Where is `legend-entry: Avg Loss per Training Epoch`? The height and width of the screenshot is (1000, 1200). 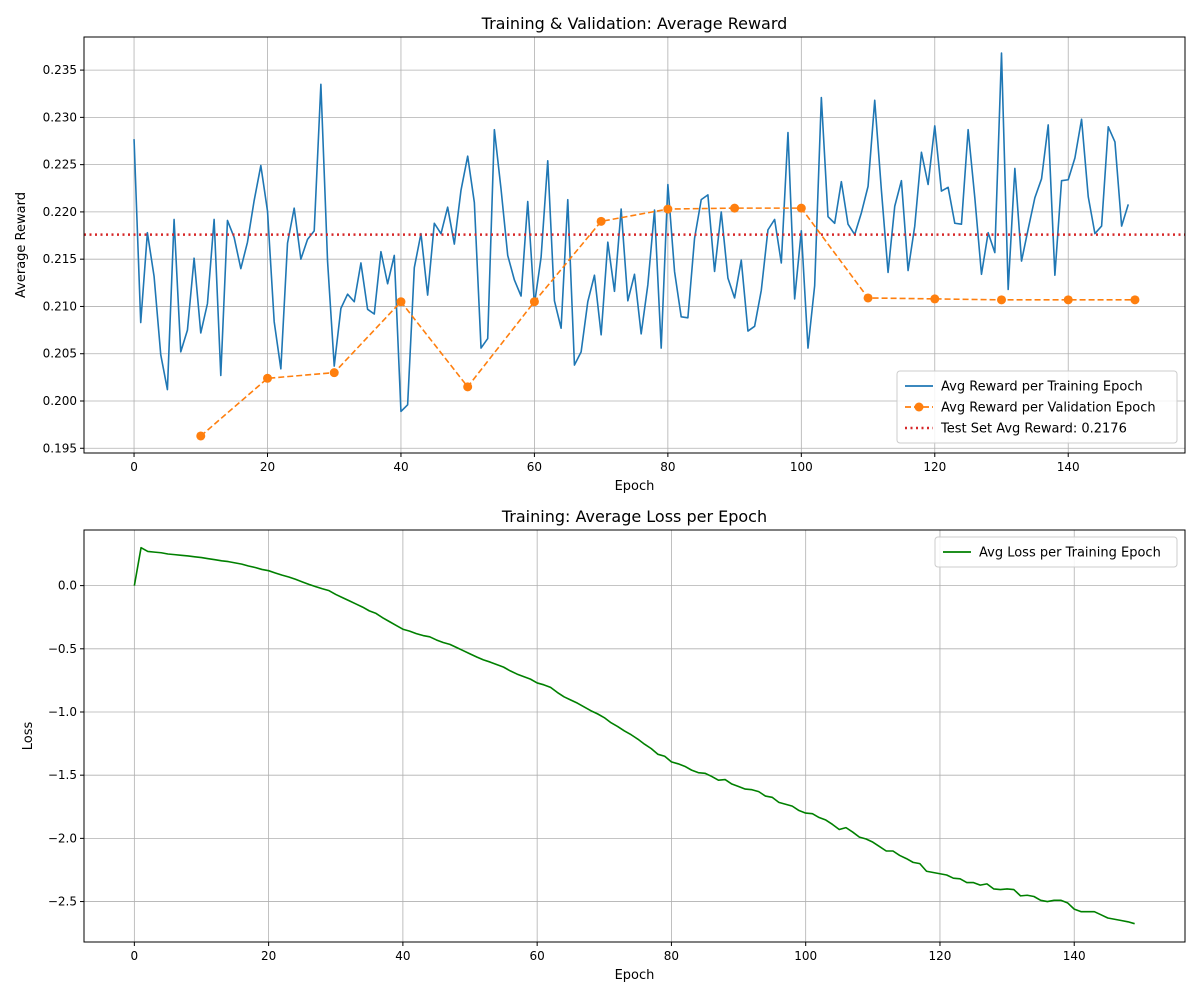 legend-entry: Avg Loss per Training Epoch is located at coordinates (1070, 553).